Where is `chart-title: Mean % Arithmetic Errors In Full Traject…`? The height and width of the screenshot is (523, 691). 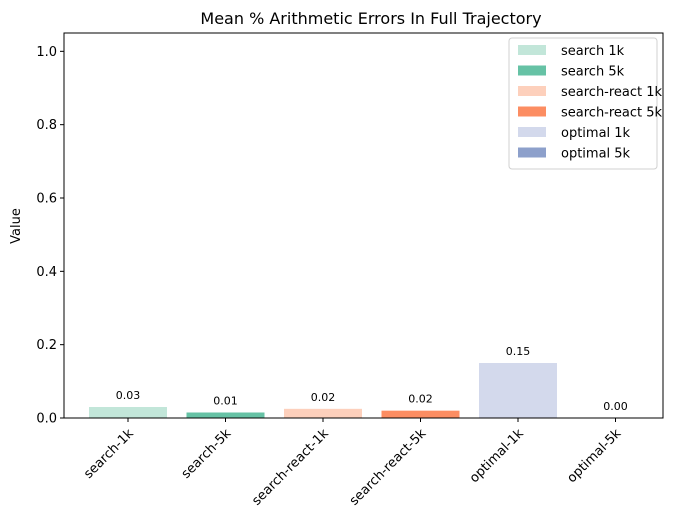 chart-title: Mean % Arithmetic Errors In Full Traject… is located at coordinates (370, 18).